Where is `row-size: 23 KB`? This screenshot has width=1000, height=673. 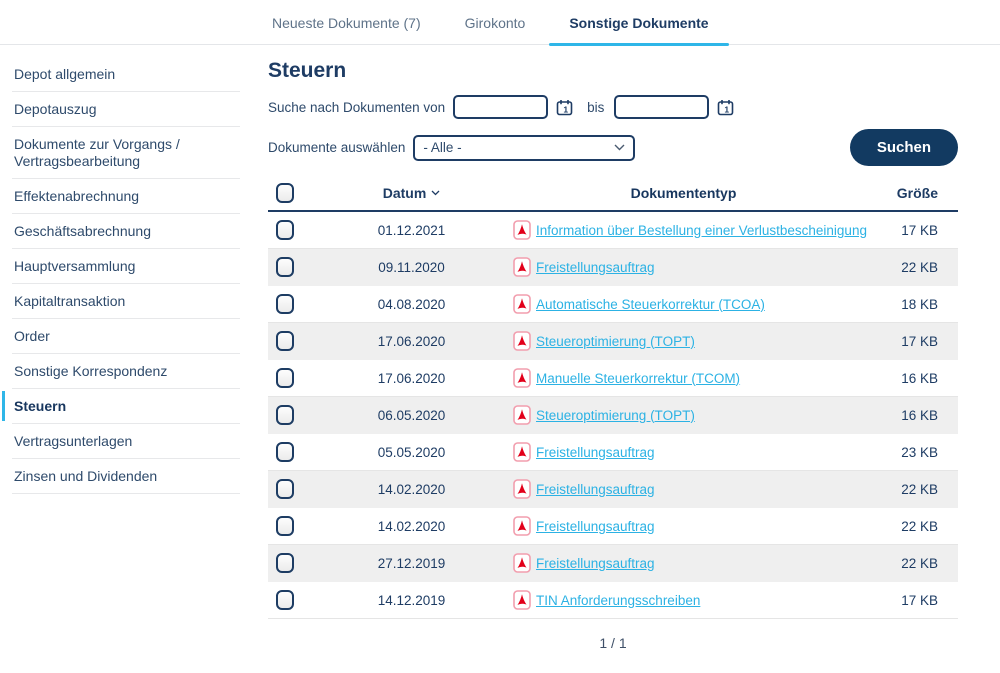
row-size: 23 KB is located at coordinates (919, 452).